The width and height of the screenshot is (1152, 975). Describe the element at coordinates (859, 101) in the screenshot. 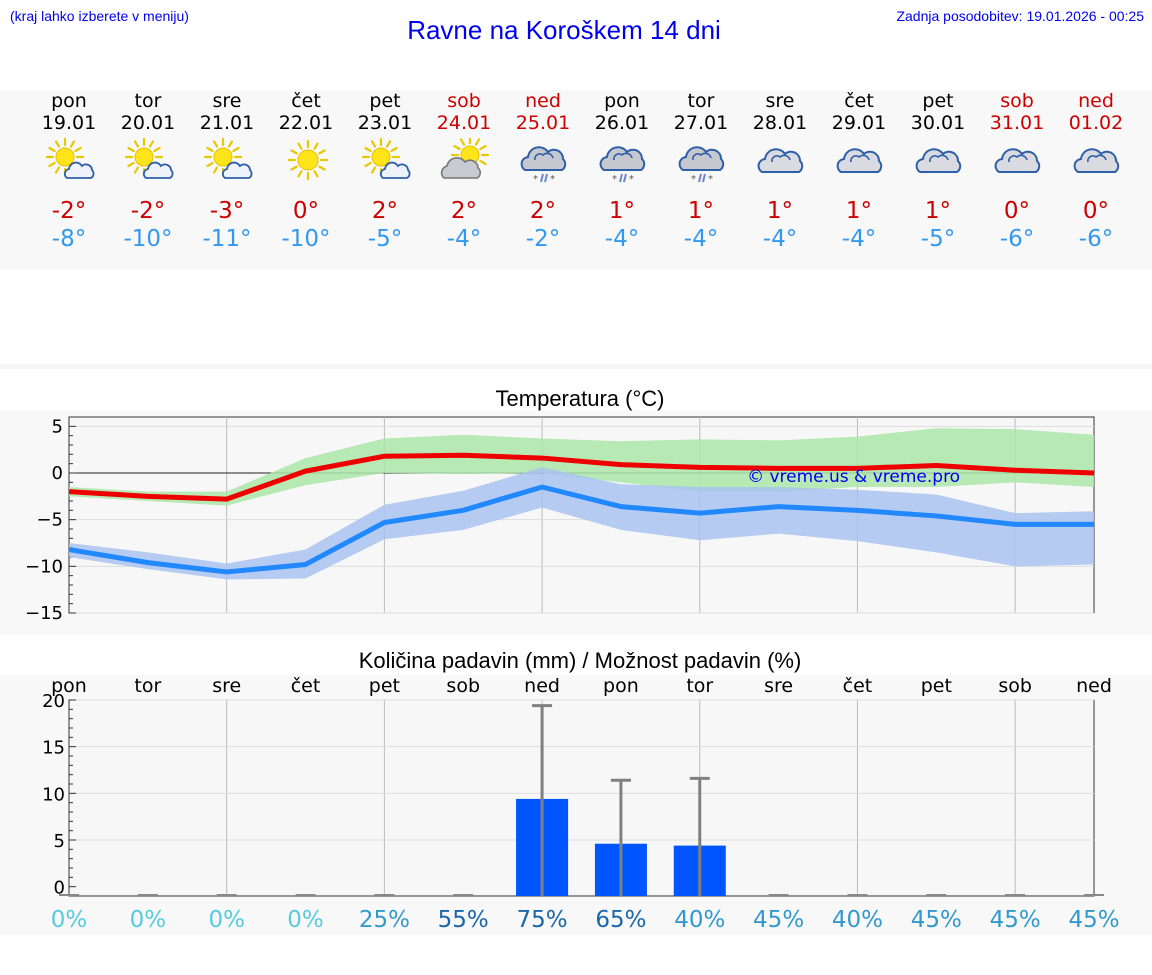

I see `day-name: čet` at that location.